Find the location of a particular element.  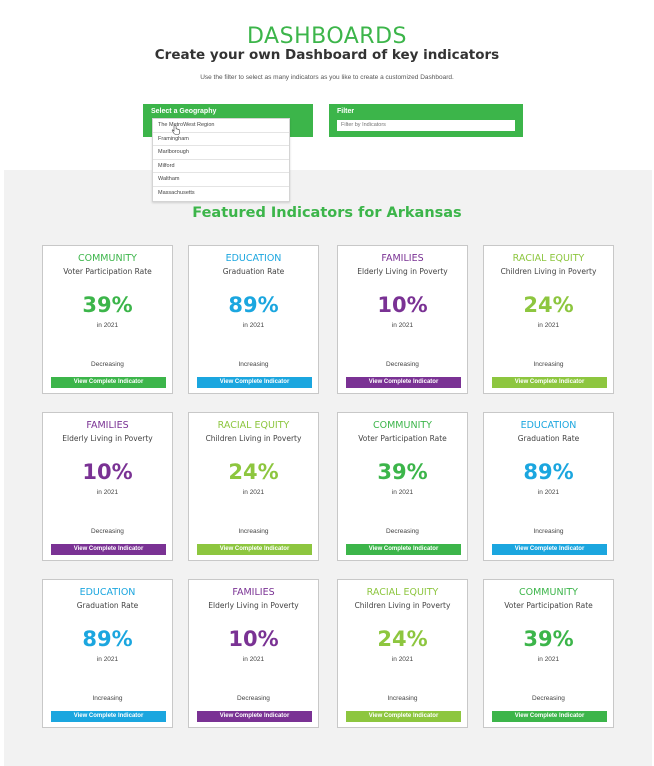

geography-option: Massachusetts is located at coordinates (176, 192).